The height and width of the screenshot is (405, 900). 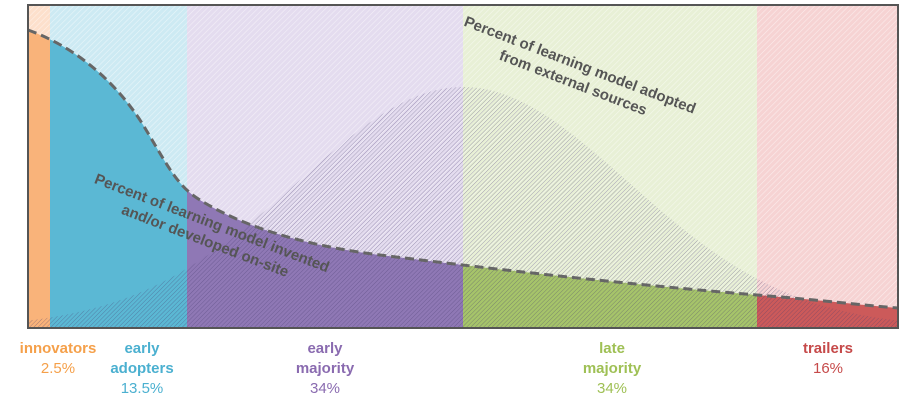 What do you see at coordinates (39, 179) in the screenshot?
I see `segment-solid` at bounding box center [39, 179].